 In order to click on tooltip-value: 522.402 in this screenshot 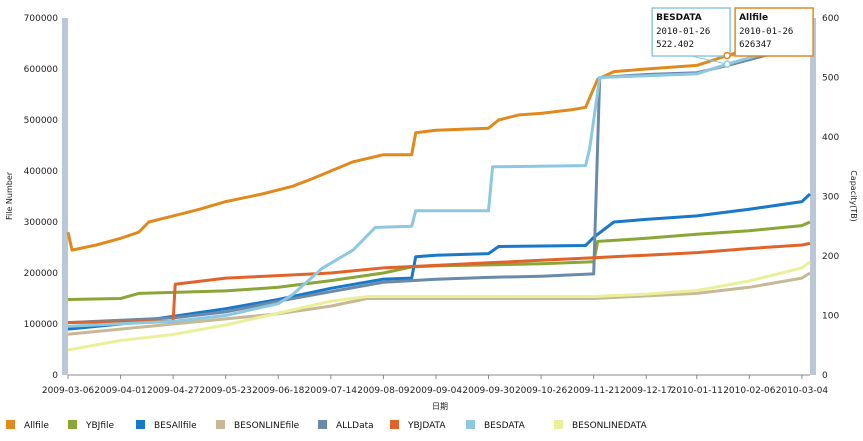, I will do `click(675, 45)`.